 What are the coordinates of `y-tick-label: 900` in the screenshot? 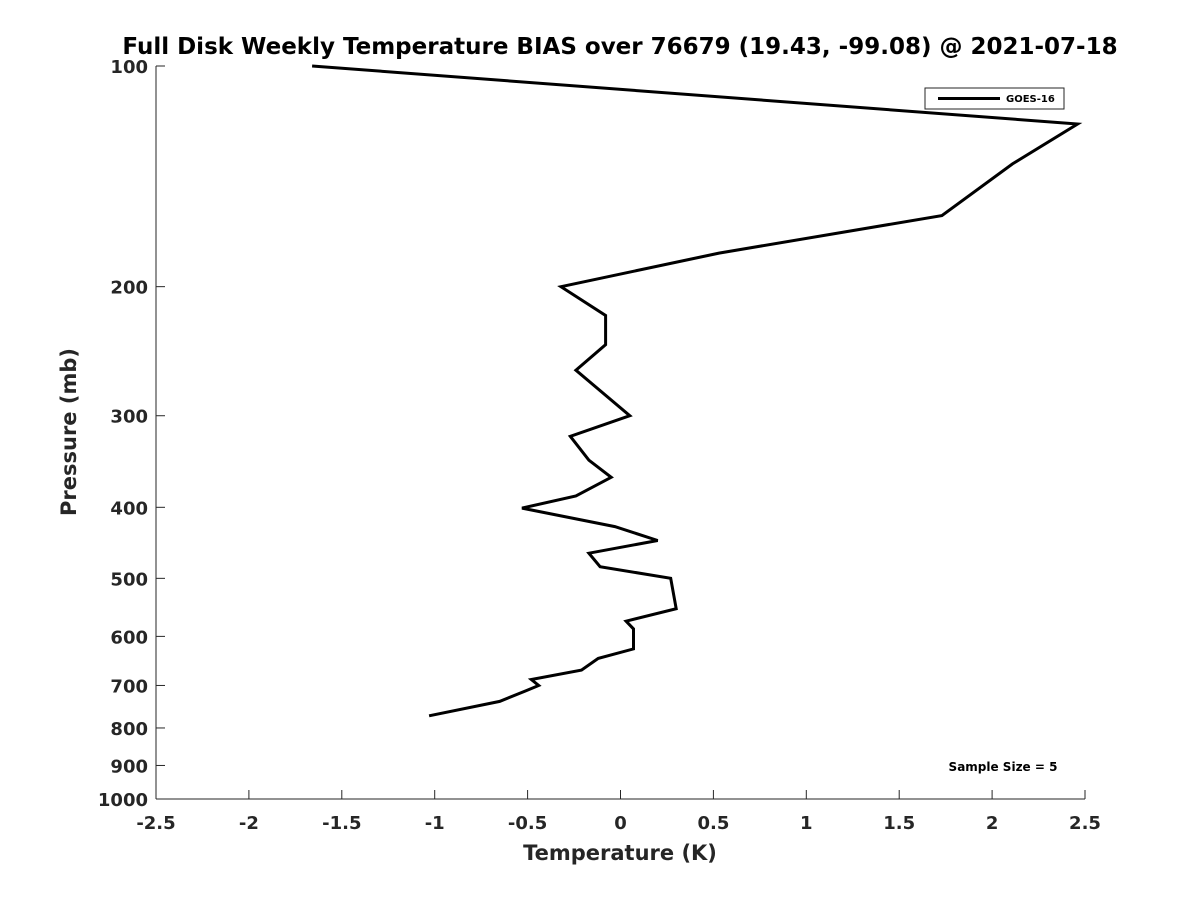 It's located at (129, 766).